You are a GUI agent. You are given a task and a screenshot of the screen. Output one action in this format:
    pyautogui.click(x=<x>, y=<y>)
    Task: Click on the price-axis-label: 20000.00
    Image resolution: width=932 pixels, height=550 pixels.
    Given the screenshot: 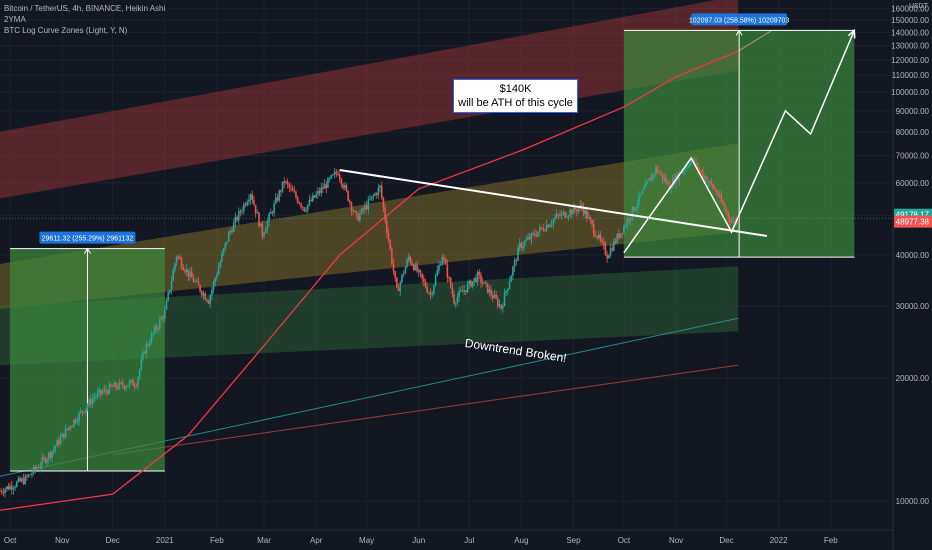 What is the action you would take?
    pyautogui.click(x=913, y=378)
    